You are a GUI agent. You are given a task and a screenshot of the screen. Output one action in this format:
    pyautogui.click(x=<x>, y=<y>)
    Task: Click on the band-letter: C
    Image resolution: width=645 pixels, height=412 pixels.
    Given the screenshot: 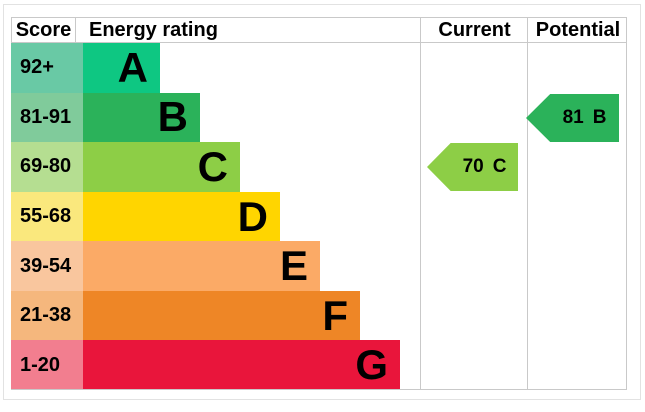 What is the action you would take?
    pyautogui.click(x=212, y=166)
    